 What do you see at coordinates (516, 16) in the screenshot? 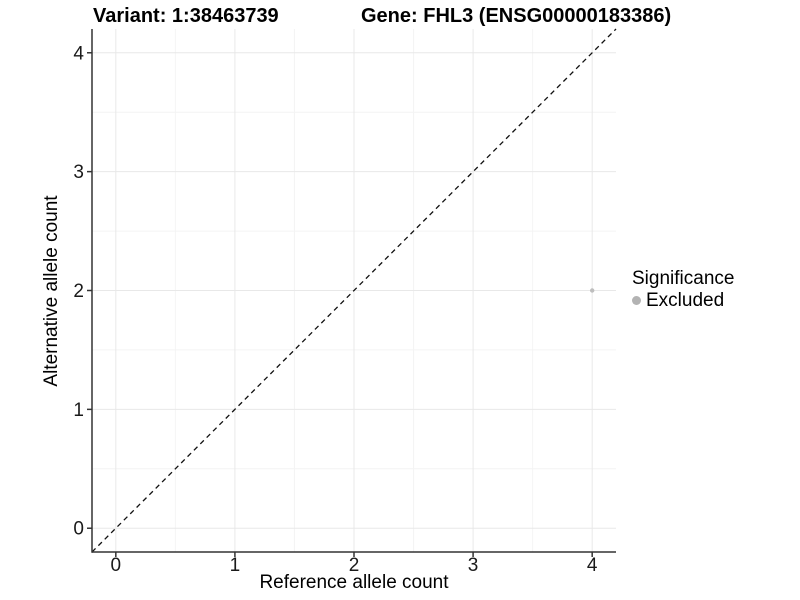
I see `gene-title: Gene: FHL3 (ENSG00000183386)` at bounding box center [516, 16].